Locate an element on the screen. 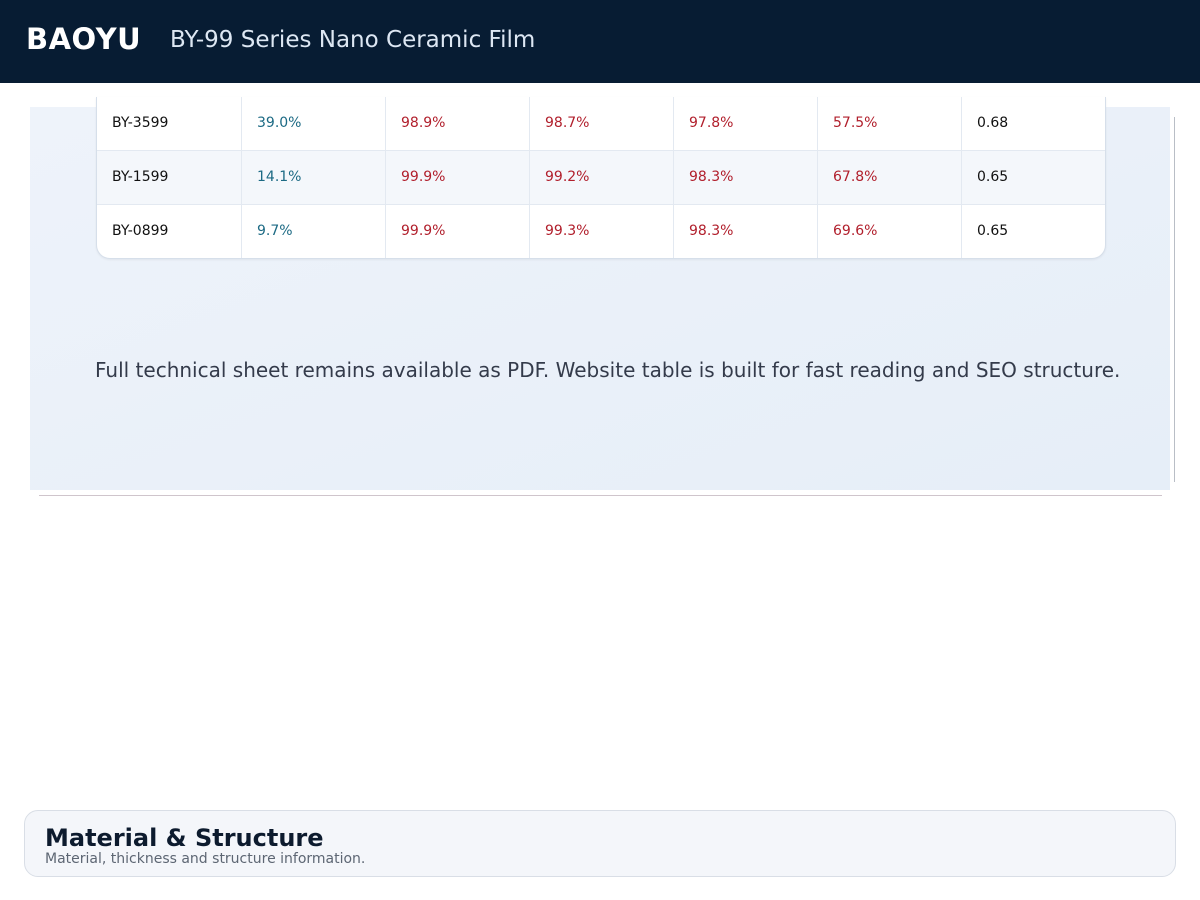 The height and width of the screenshot is (900, 1200). table-cell: 69.6% is located at coordinates (889, 231).